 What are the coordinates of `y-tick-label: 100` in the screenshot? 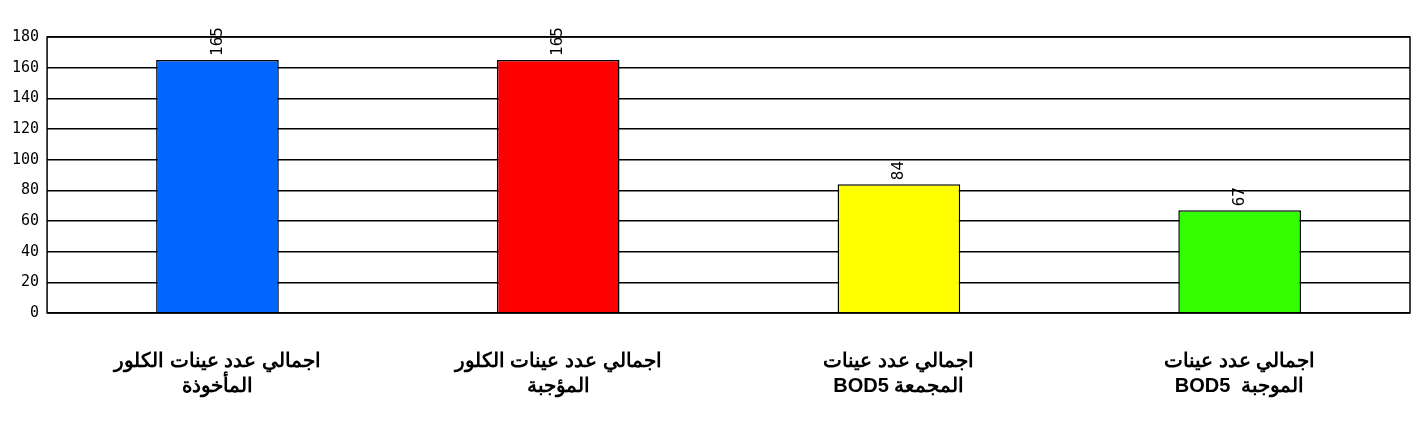 It's located at (26, 158).